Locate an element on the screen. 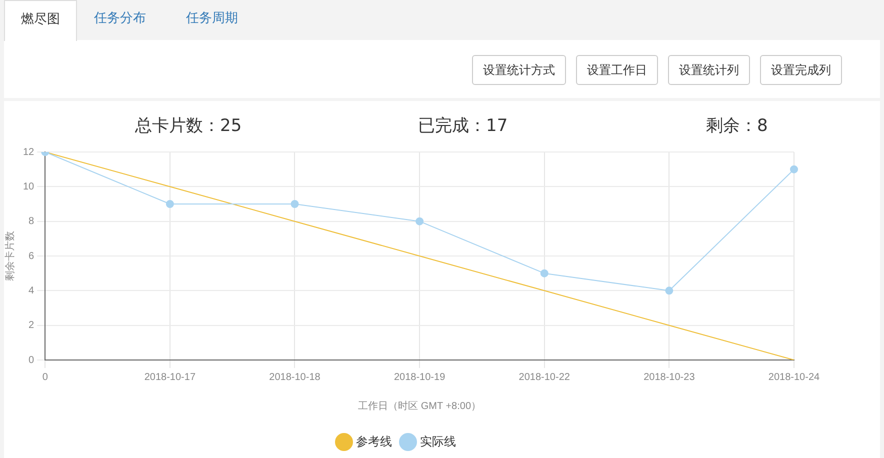 This screenshot has height=458, width=884. x-tick-label: 0 is located at coordinates (45, 377).